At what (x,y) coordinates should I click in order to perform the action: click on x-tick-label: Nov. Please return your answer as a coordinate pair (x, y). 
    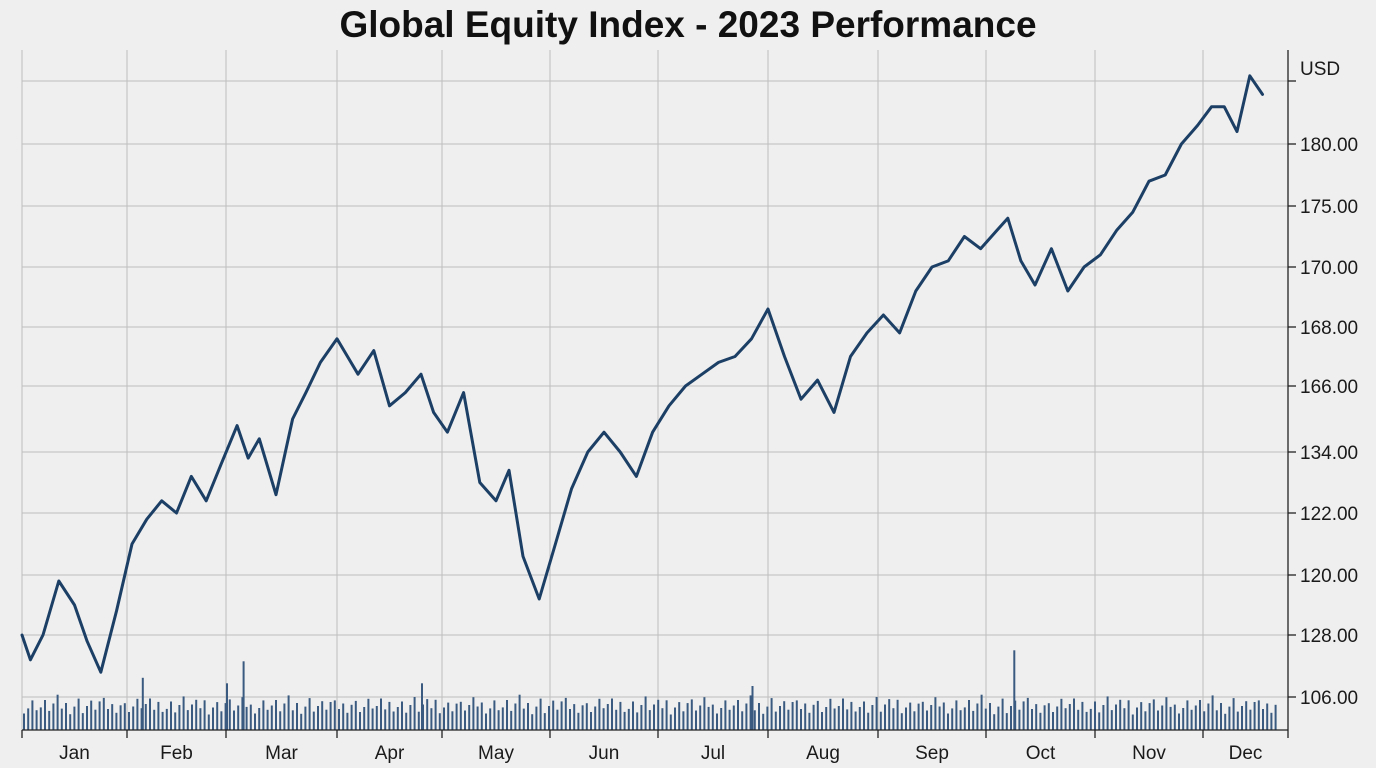
    Looking at the image, I should click on (1149, 753).